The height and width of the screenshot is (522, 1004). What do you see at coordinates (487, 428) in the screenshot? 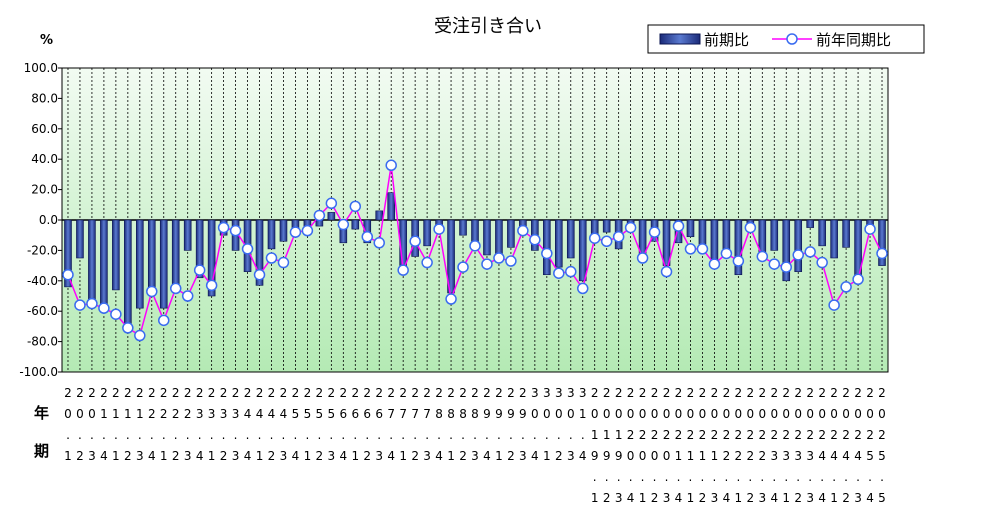
I see `x-tick-label: 29.4` at bounding box center [487, 428].